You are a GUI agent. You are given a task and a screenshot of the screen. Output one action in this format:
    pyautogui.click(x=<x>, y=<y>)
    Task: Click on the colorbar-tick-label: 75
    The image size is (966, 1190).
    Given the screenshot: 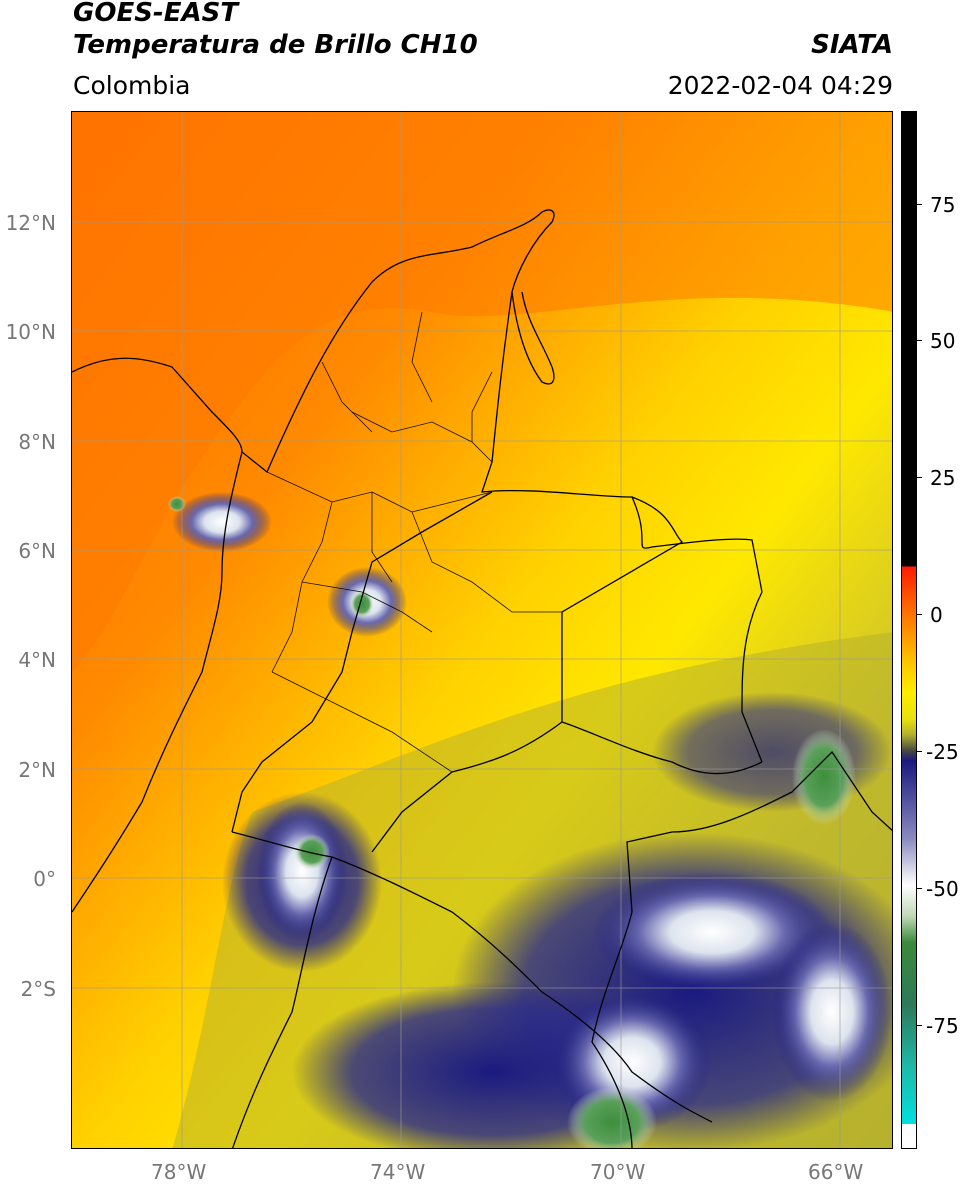 What is the action you would take?
    pyautogui.click(x=943, y=205)
    